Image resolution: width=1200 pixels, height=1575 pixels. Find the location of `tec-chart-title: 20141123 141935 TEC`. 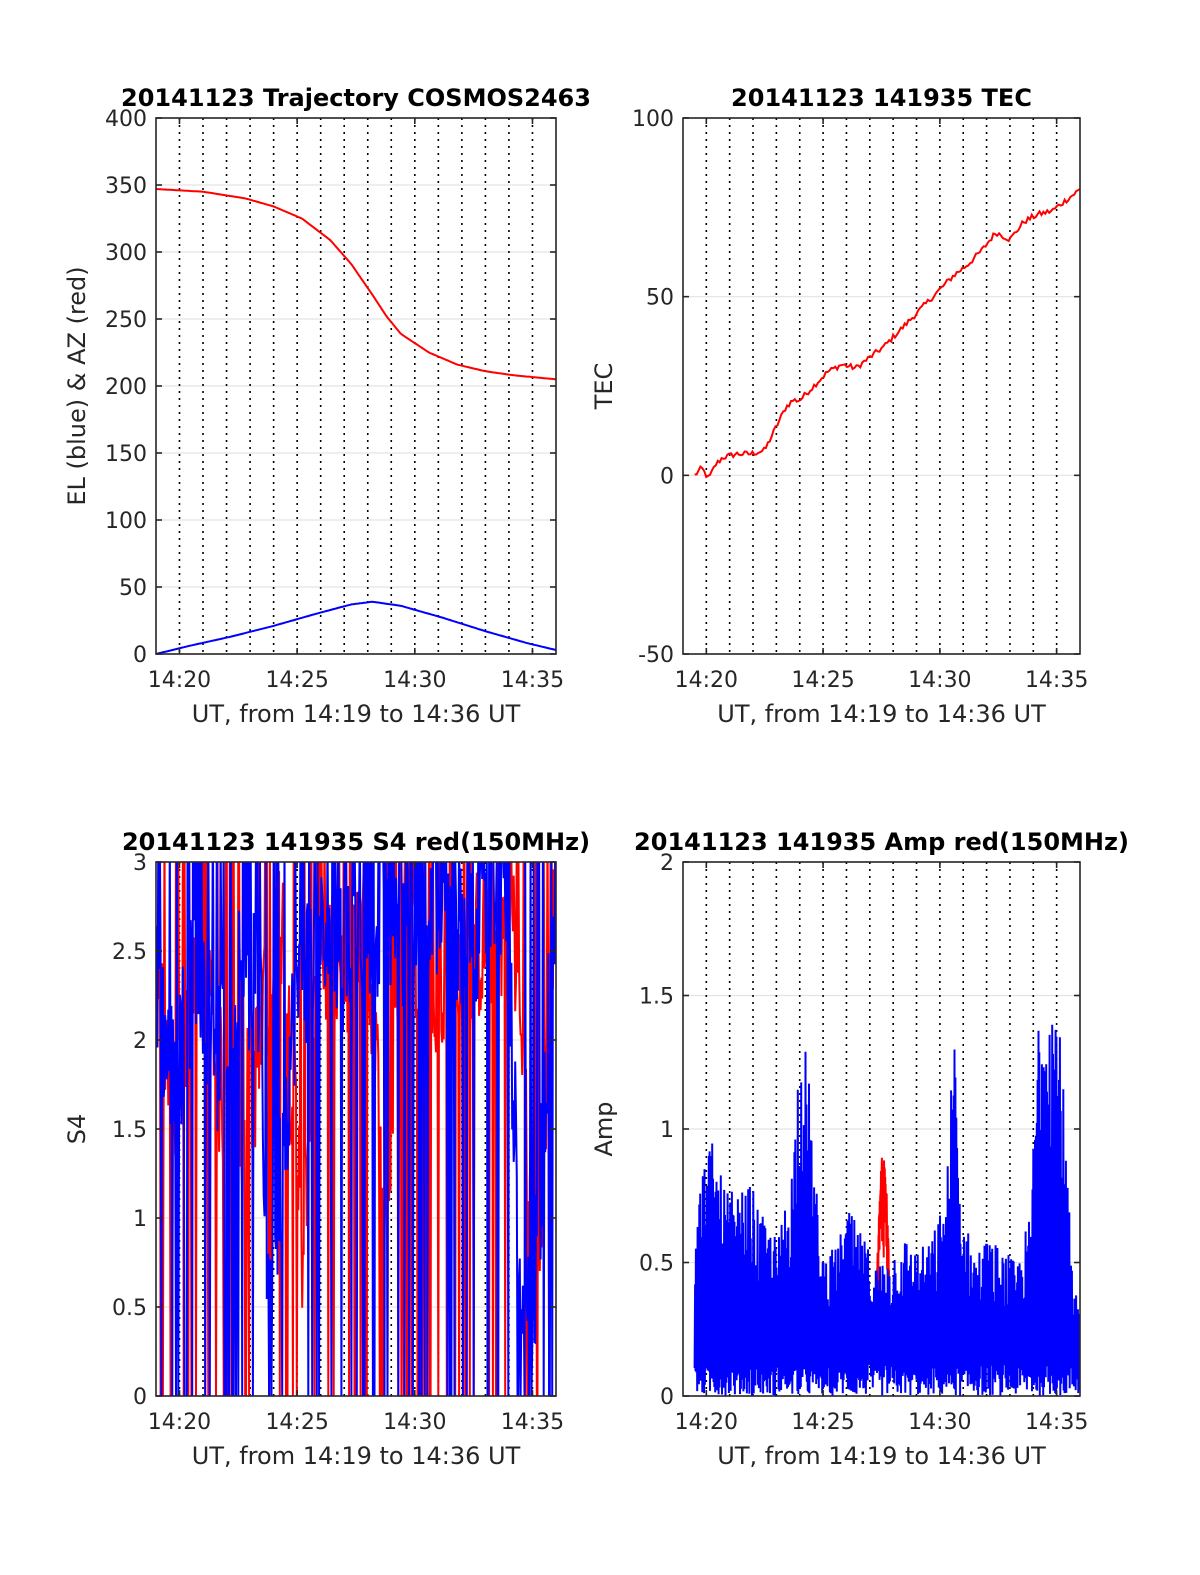

tec-chart-title: 20141123 141935 TEC is located at coordinates (881, 98).